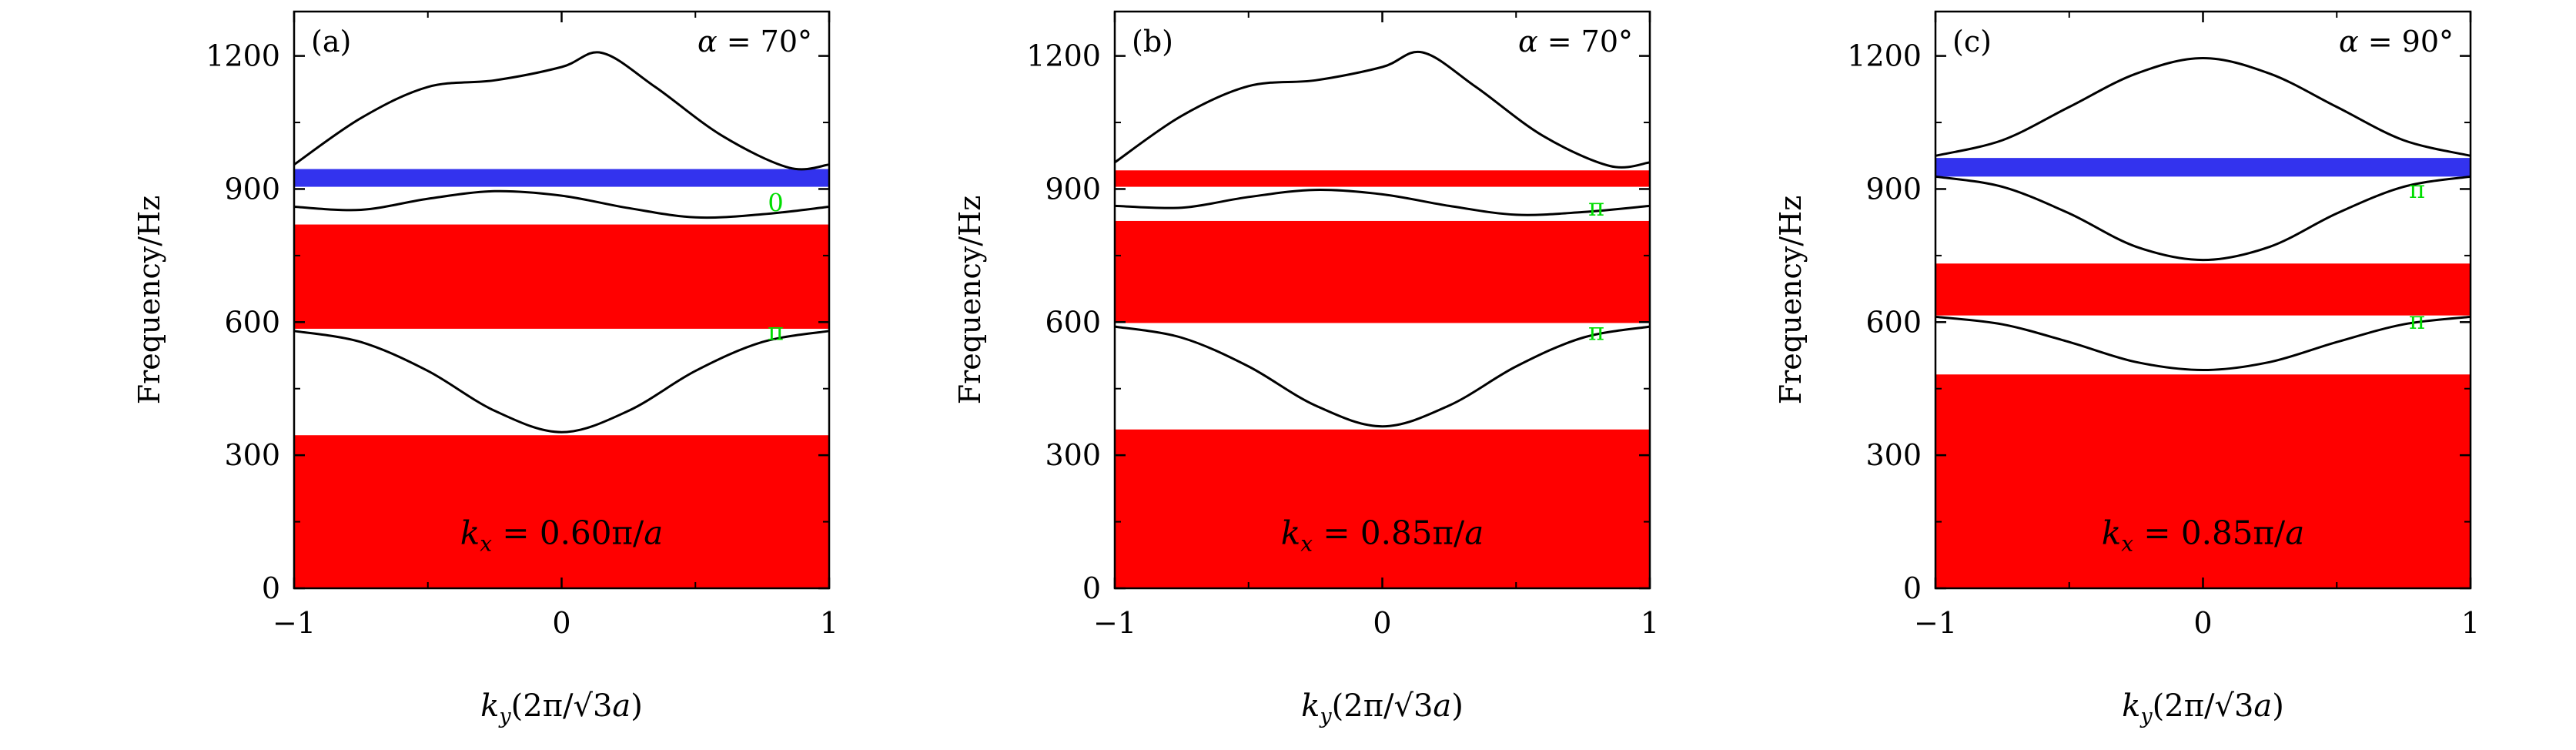 The image size is (2576, 750). Describe the element at coordinates (1152, 42) in the screenshot. I see `panel-label: (b)` at that location.